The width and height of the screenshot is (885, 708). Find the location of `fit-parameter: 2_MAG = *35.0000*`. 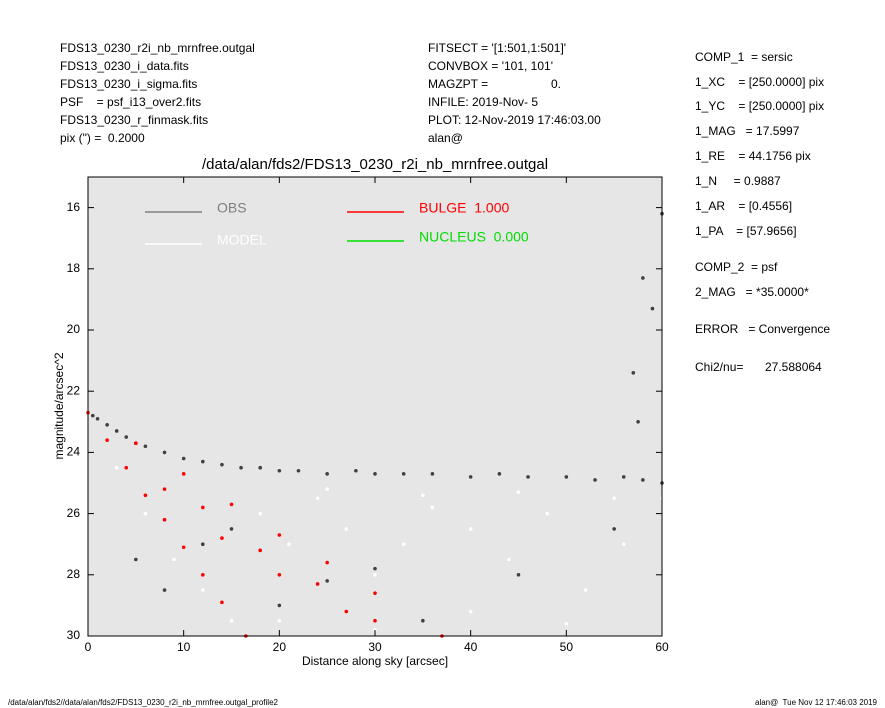

fit-parameter: 2_MAG = *35.0000* is located at coordinates (752, 292).